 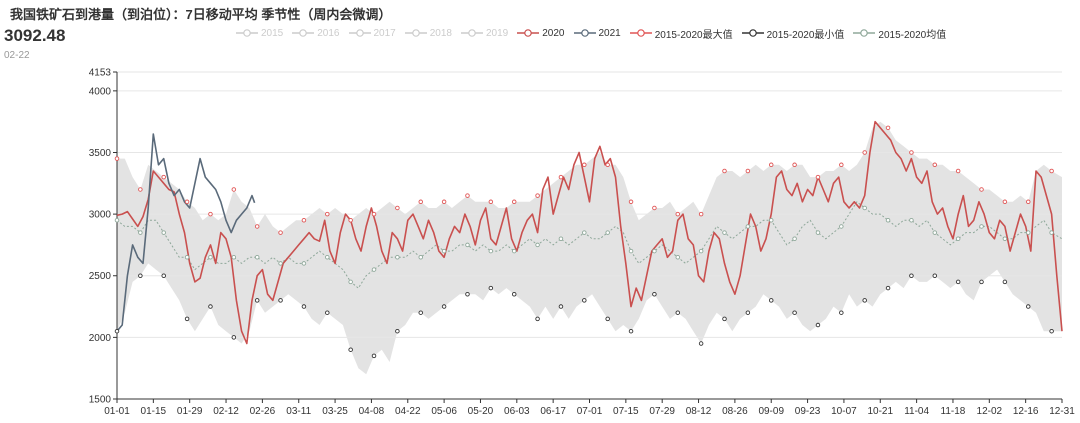 What do you see at coordinates (805, 35) in the screenshot?
I see `legend-label: 2015-2020最小值` at bounding box center [805, 35].